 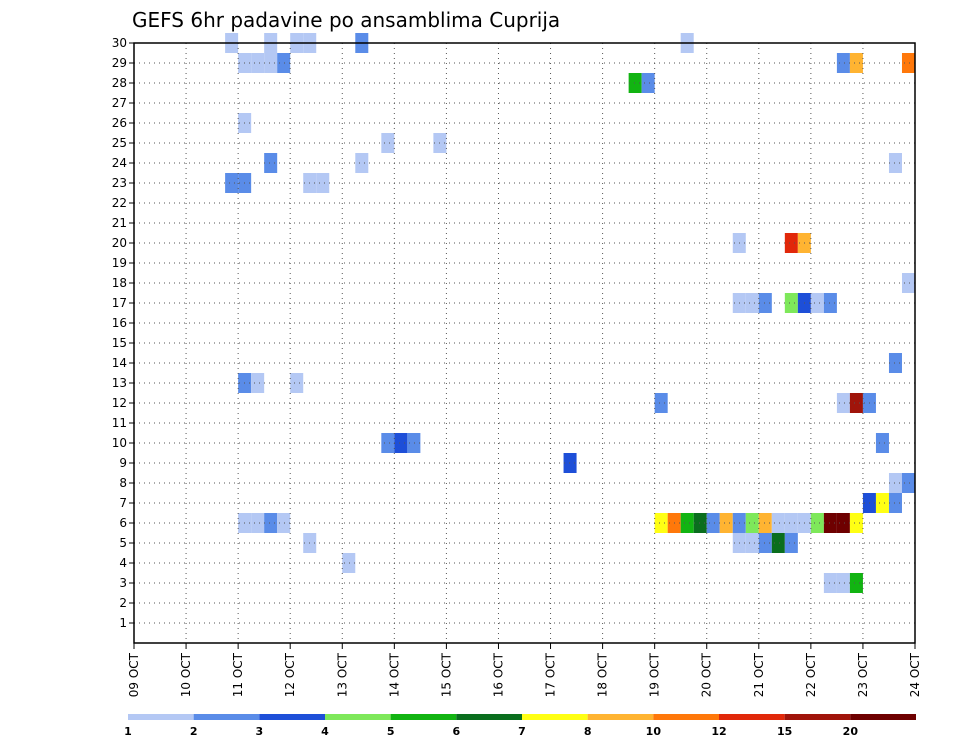 What do you see at coordinates (123, 503) in the screenshot?
I see `y-tick-label: 7` at bounding box center [123, 503].